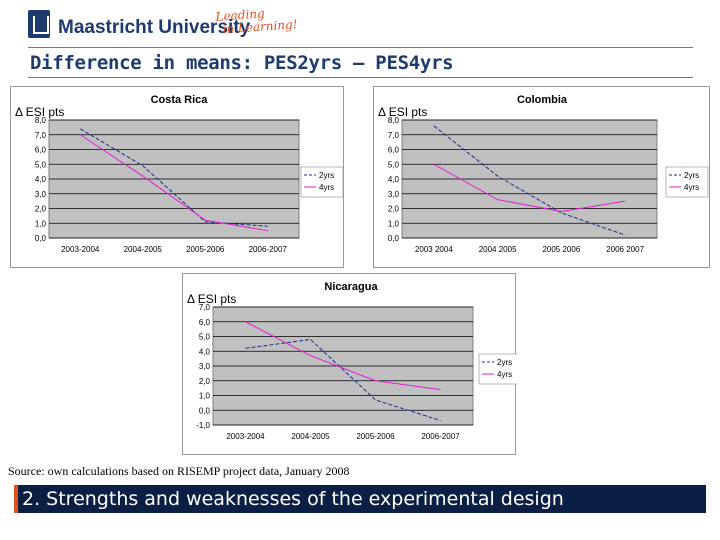 The image size is (720, 540). I want to click on x-tick-label: 2005 2006, so click(561, 249).